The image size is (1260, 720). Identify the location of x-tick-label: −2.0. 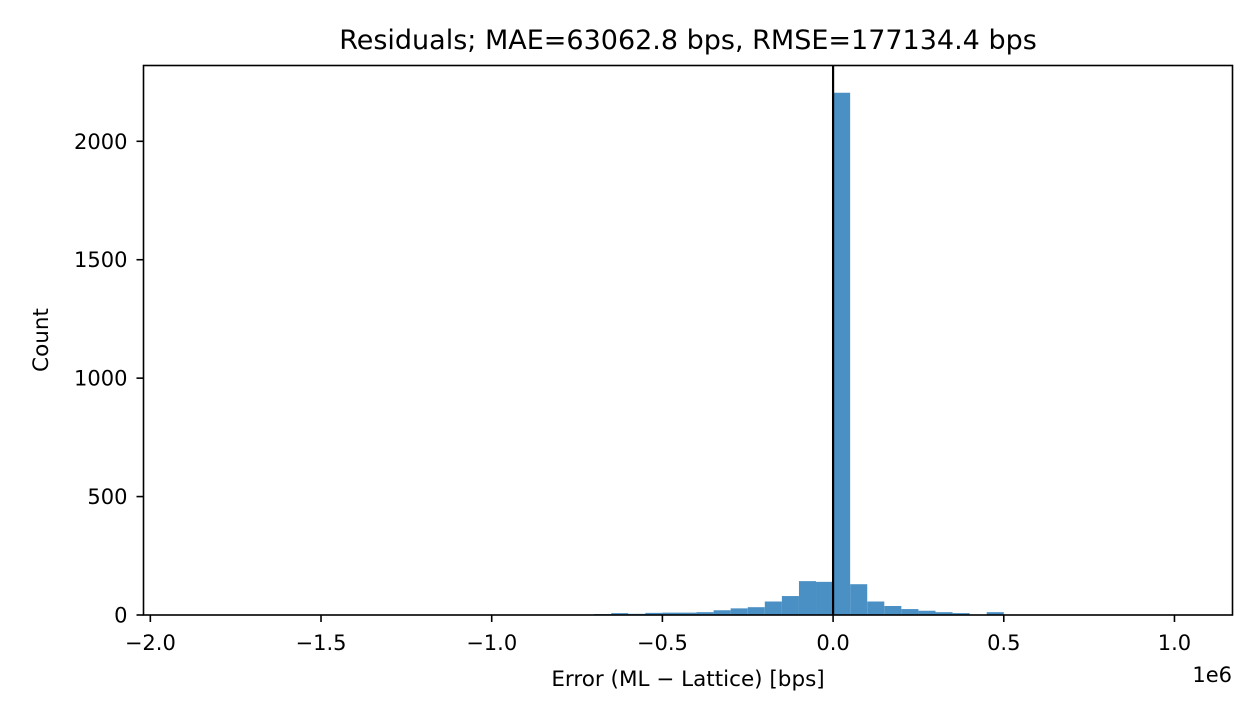
(150, 643).